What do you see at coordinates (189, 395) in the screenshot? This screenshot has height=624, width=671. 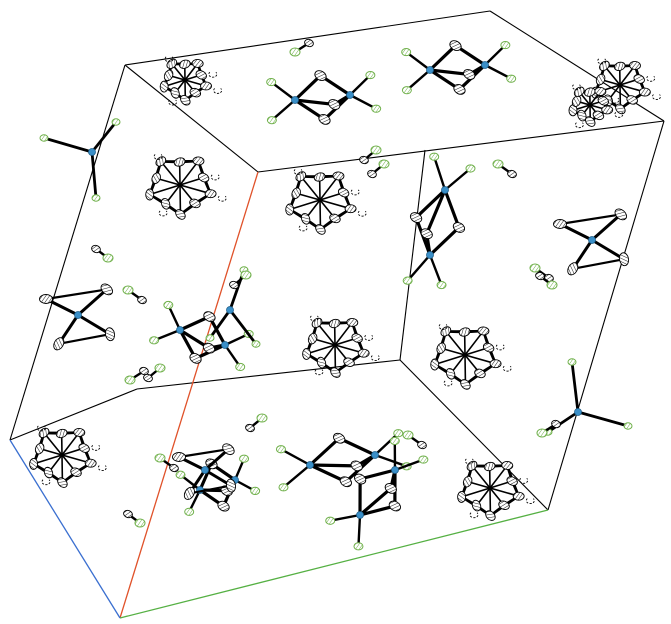 I see `axis-a-line` at bounding box center [189, 395].